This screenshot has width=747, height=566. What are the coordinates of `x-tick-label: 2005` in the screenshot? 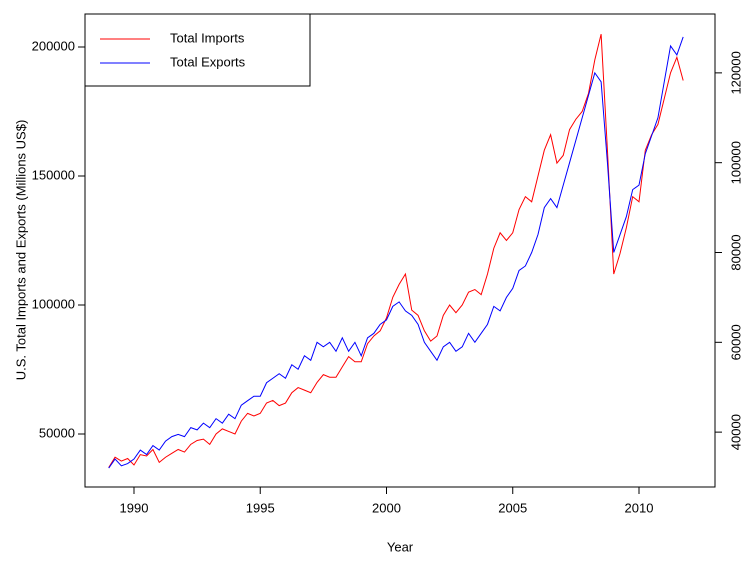 It's located at (512, 507).